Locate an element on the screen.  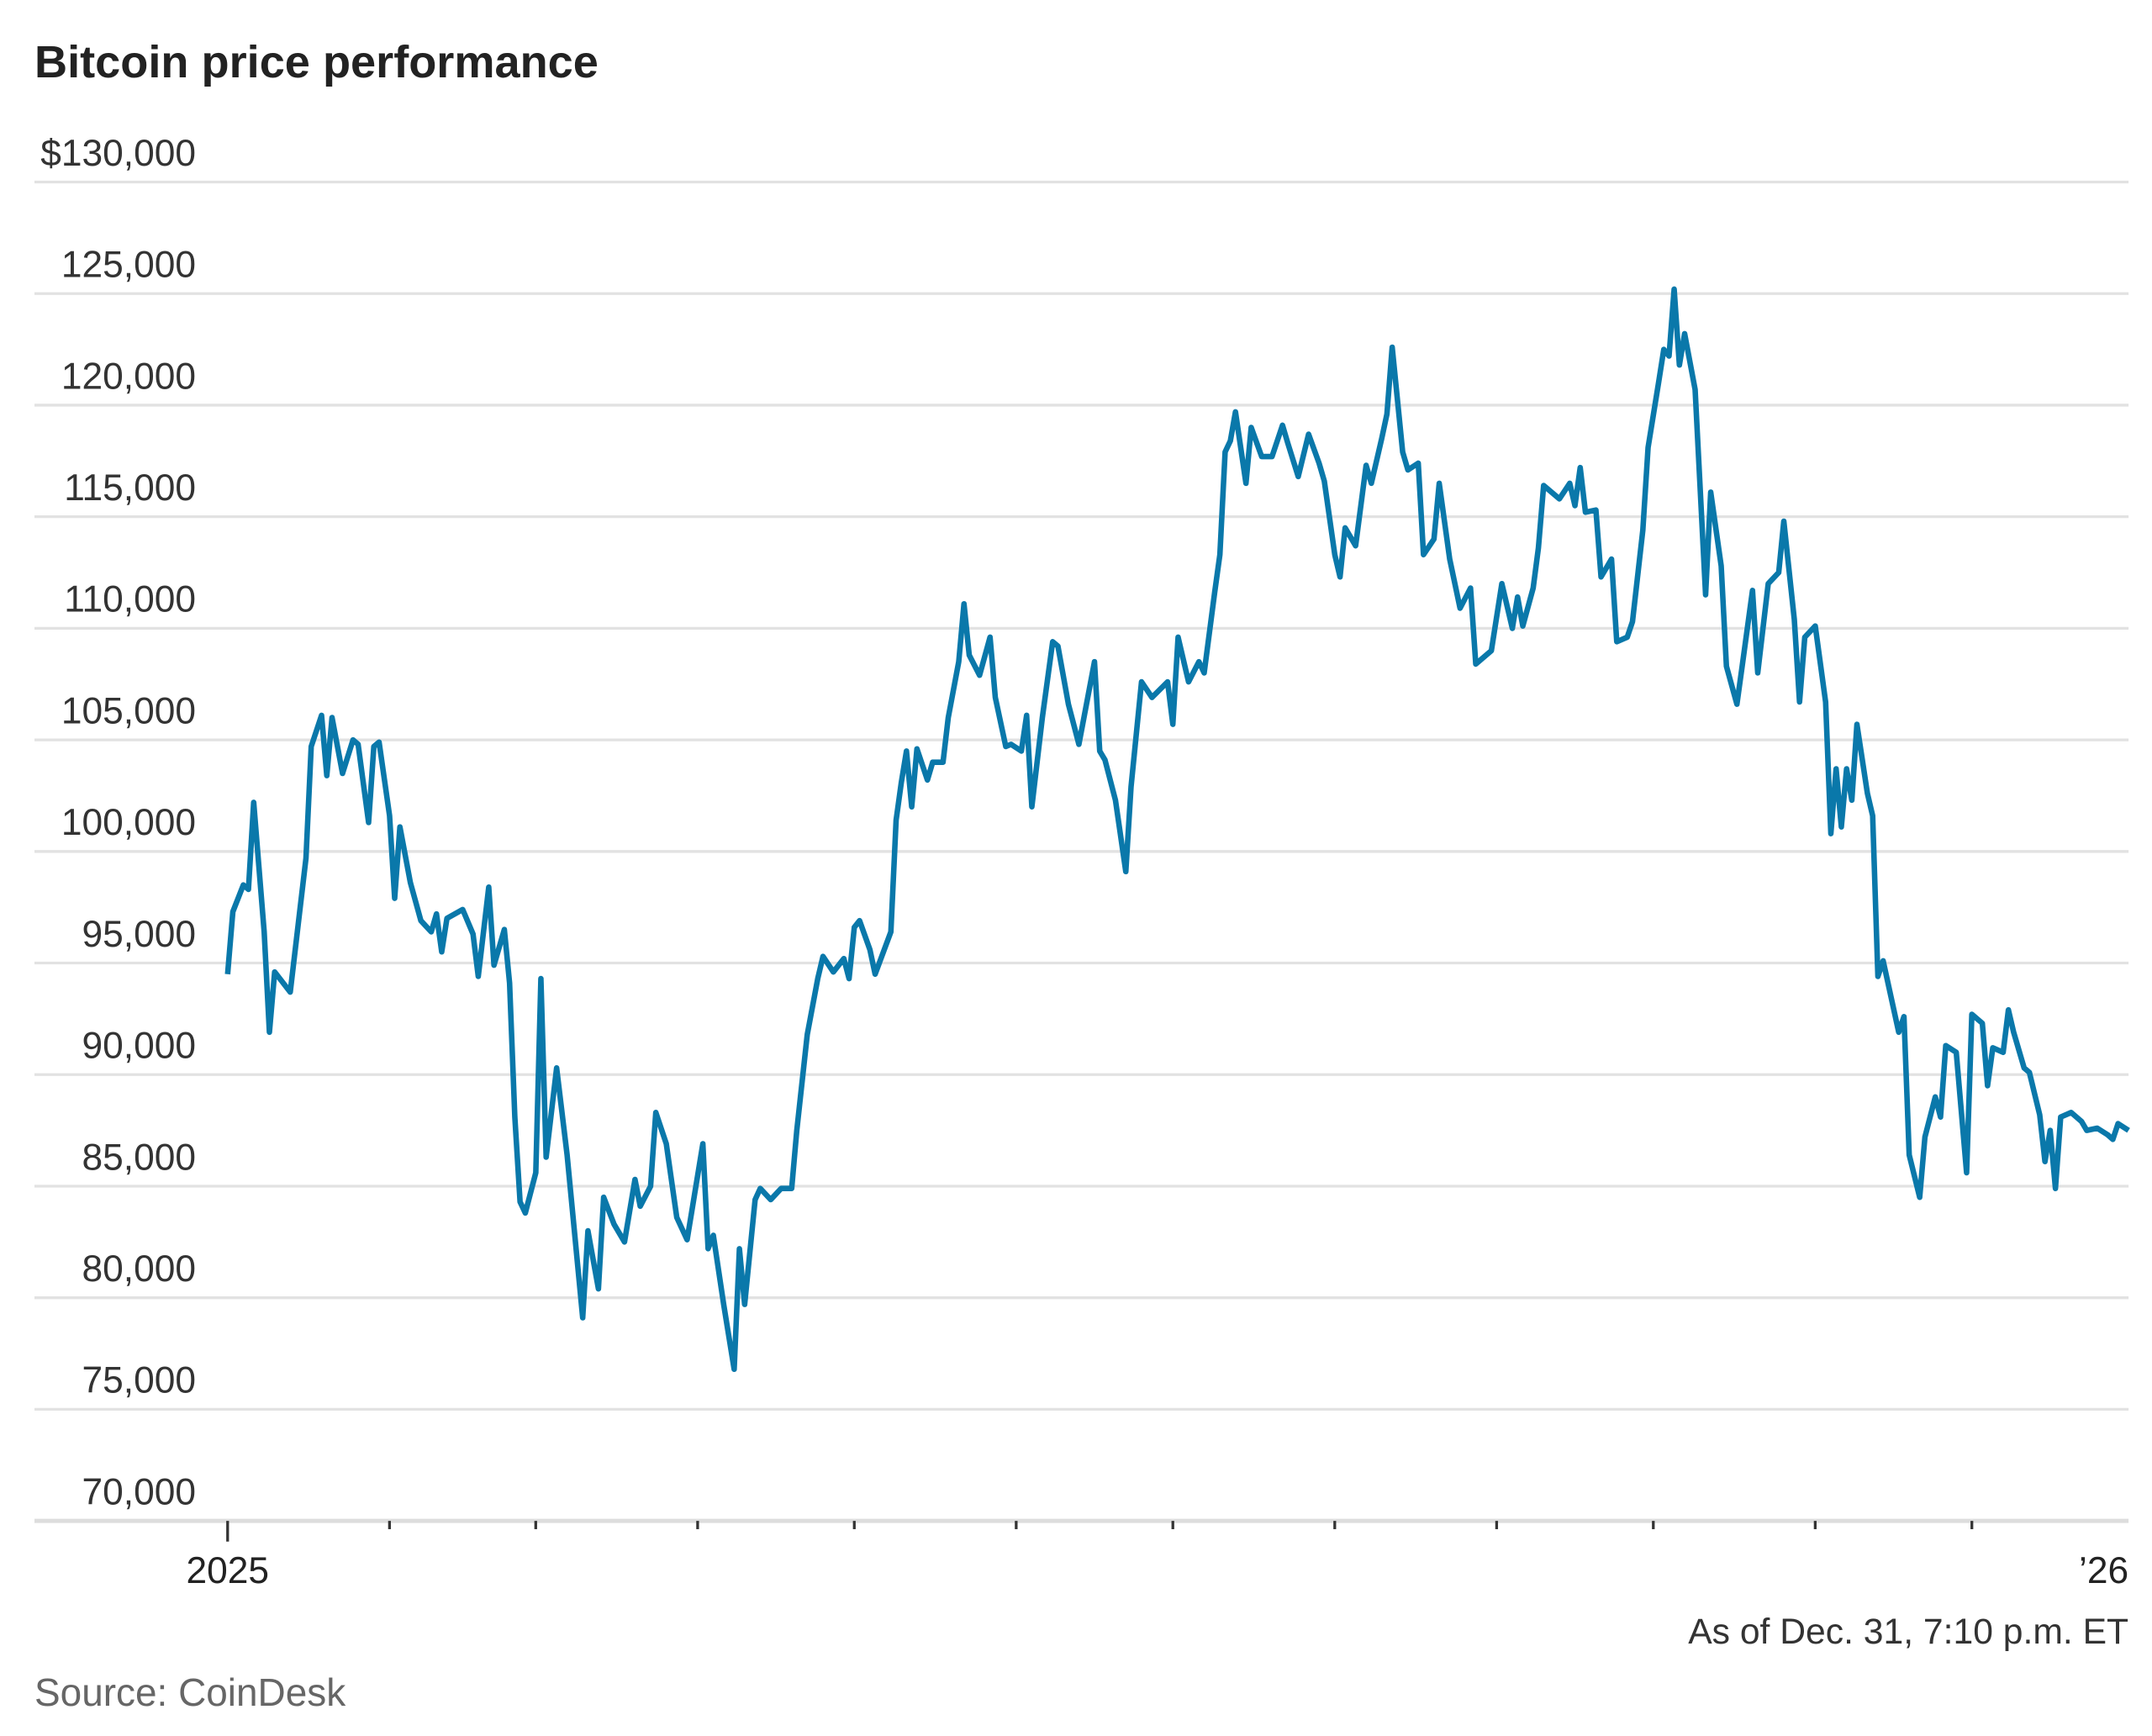
y-tick-label: 105,000 is located at coordinates (128, 710).